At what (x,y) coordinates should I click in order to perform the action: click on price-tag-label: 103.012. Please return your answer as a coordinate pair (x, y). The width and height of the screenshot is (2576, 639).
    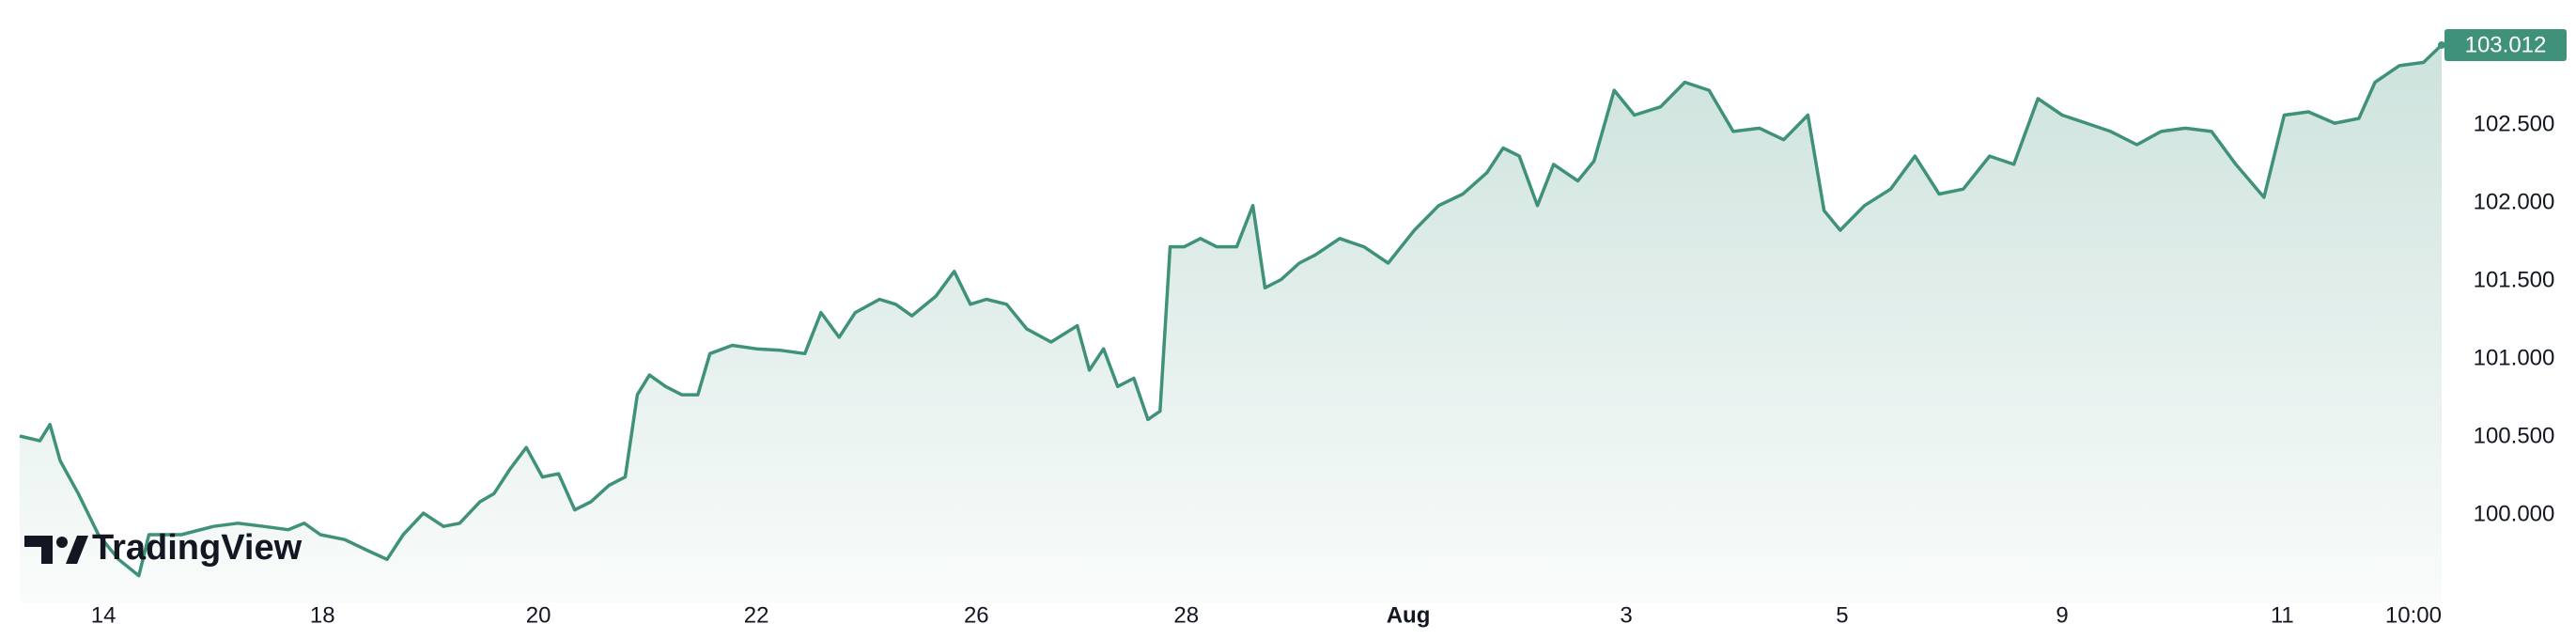
    Looking at the image, I should click on (2506, 44).